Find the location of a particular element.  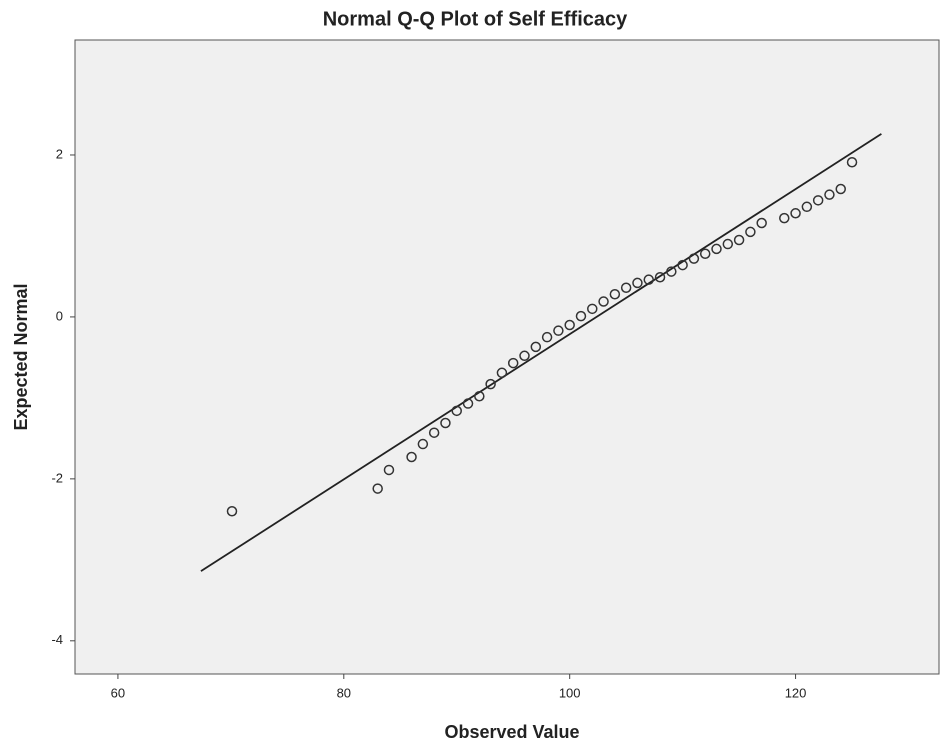

y-tick-label: -2 is located at coordinates (57, 477).